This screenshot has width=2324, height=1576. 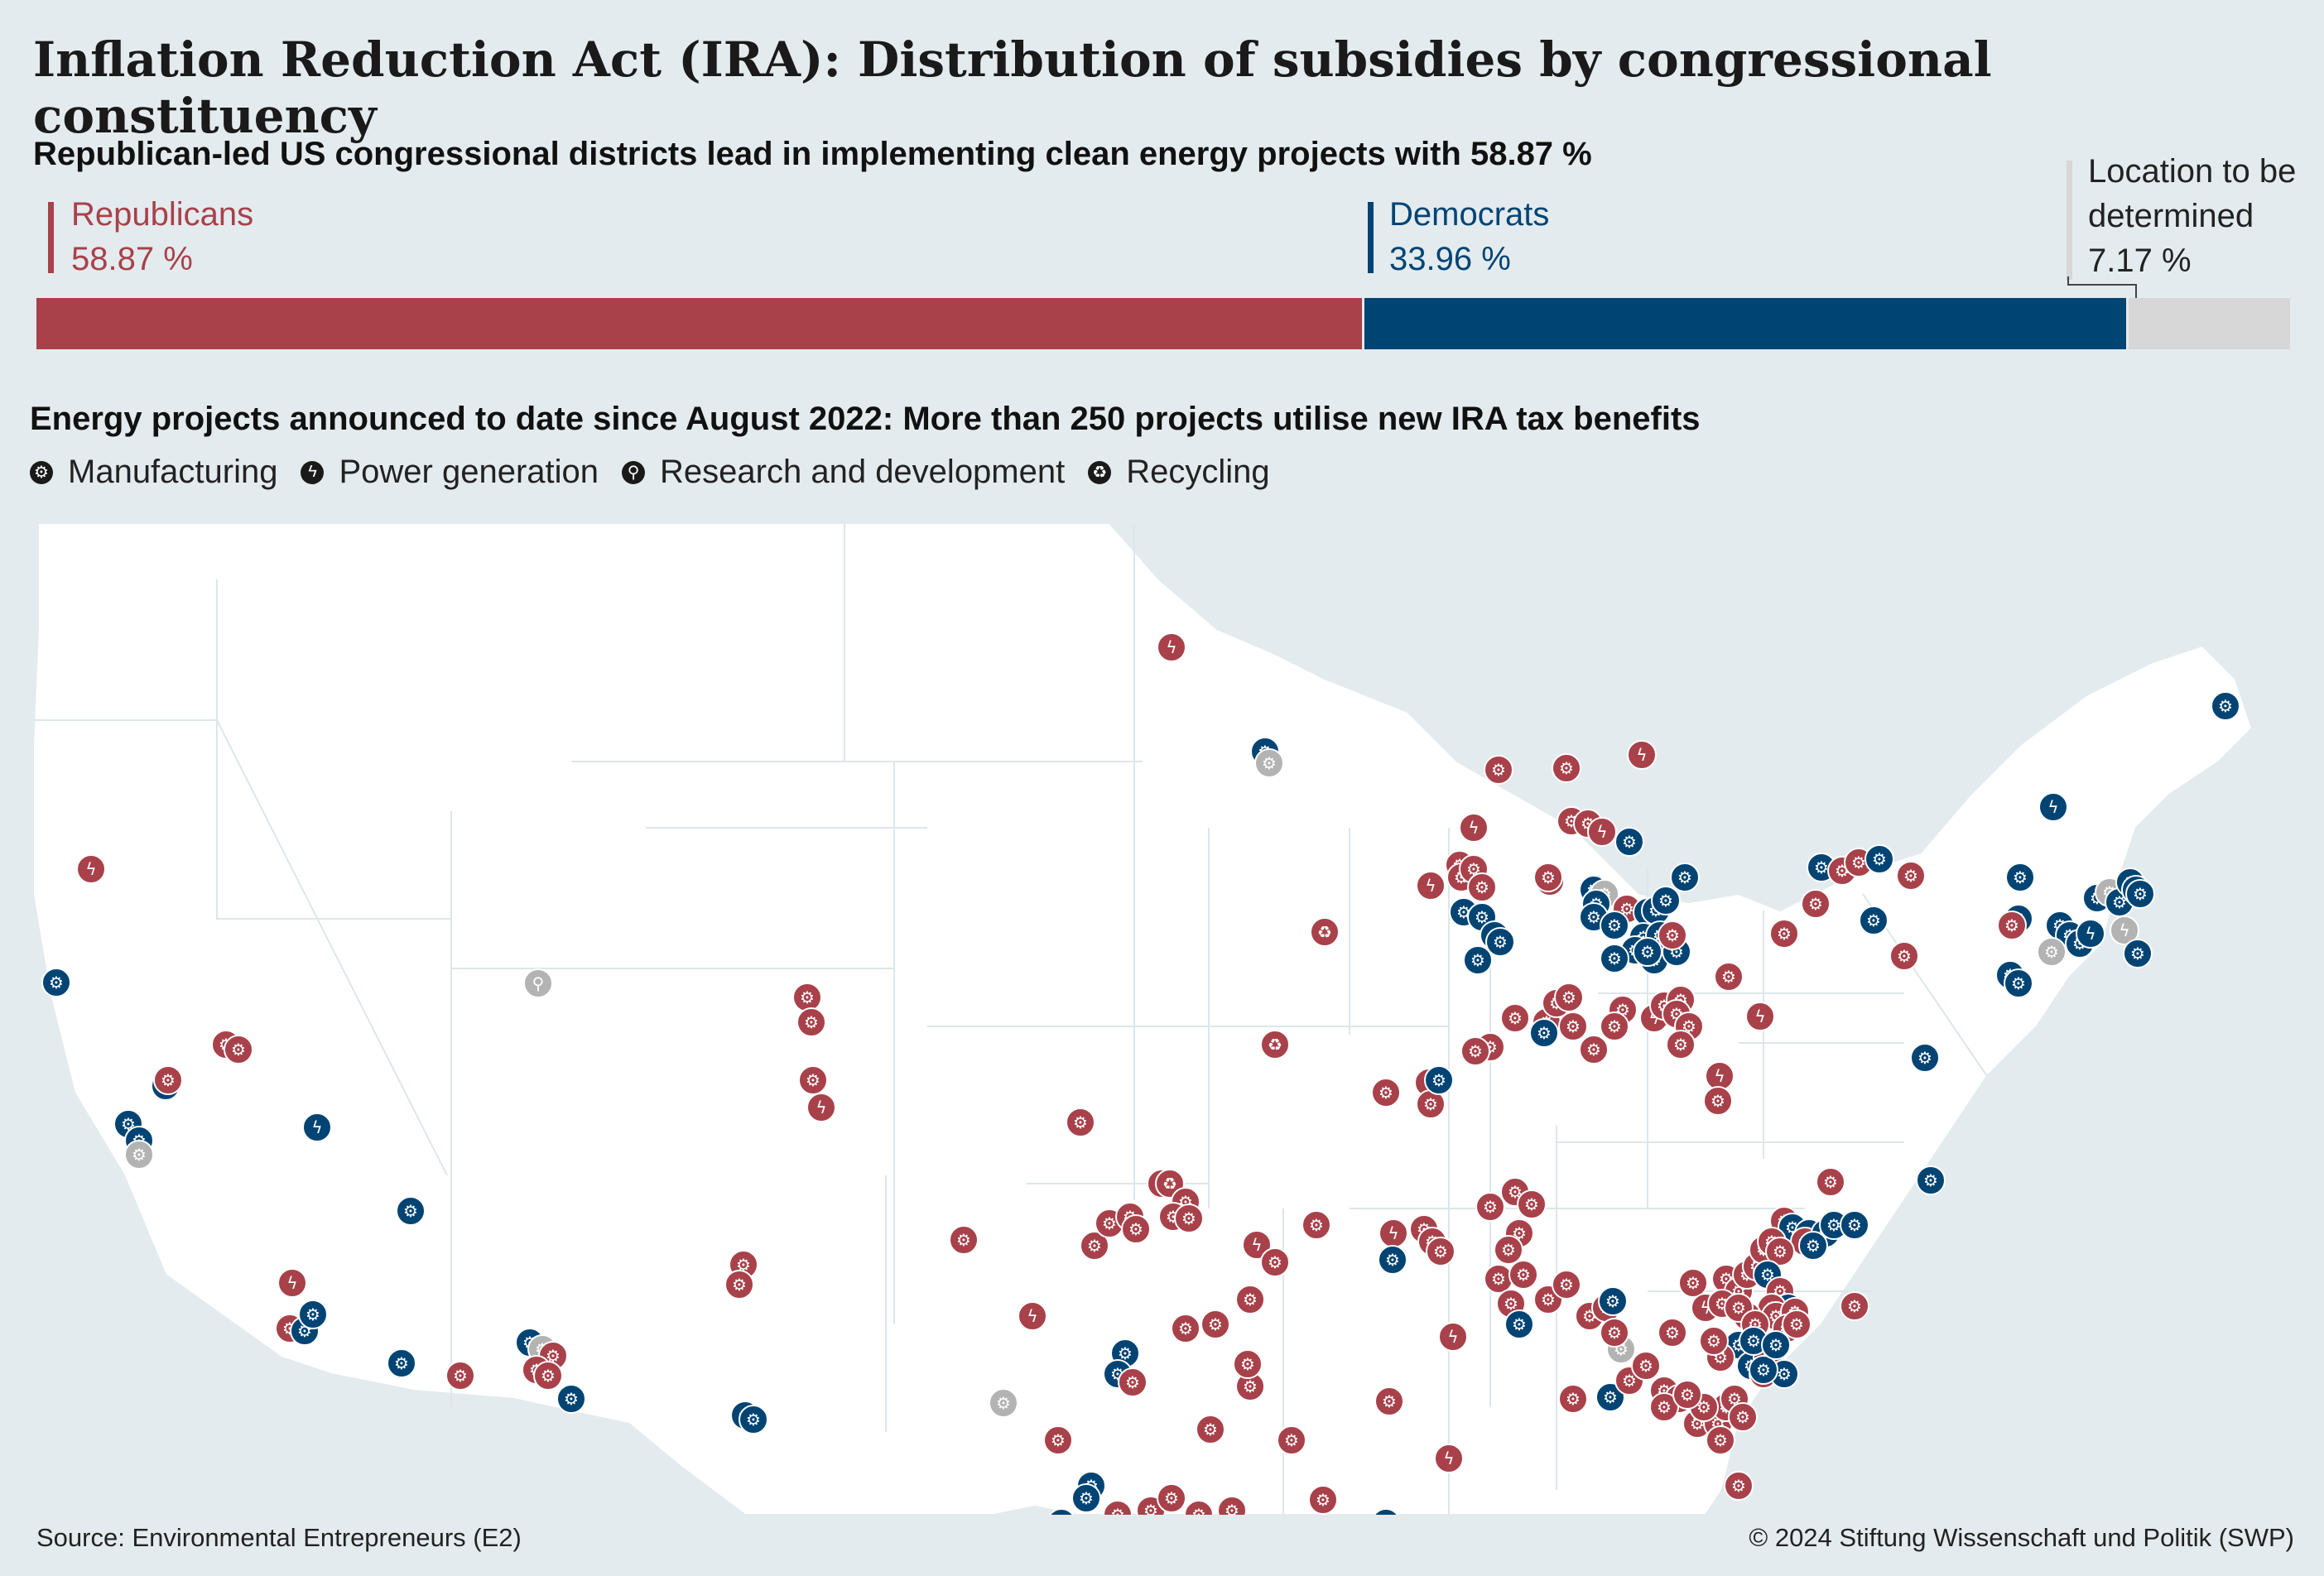 I want to click on undetermined-tick, so click(x=2069, y=220).